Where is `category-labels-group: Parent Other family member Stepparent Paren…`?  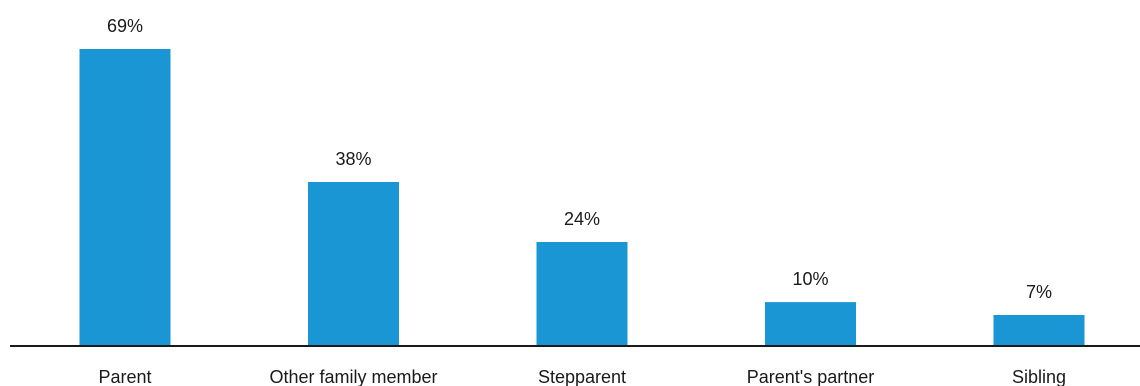 category-labels-group: Parent Other family member Stepparent Paren… is located at coordinates (582, 376).